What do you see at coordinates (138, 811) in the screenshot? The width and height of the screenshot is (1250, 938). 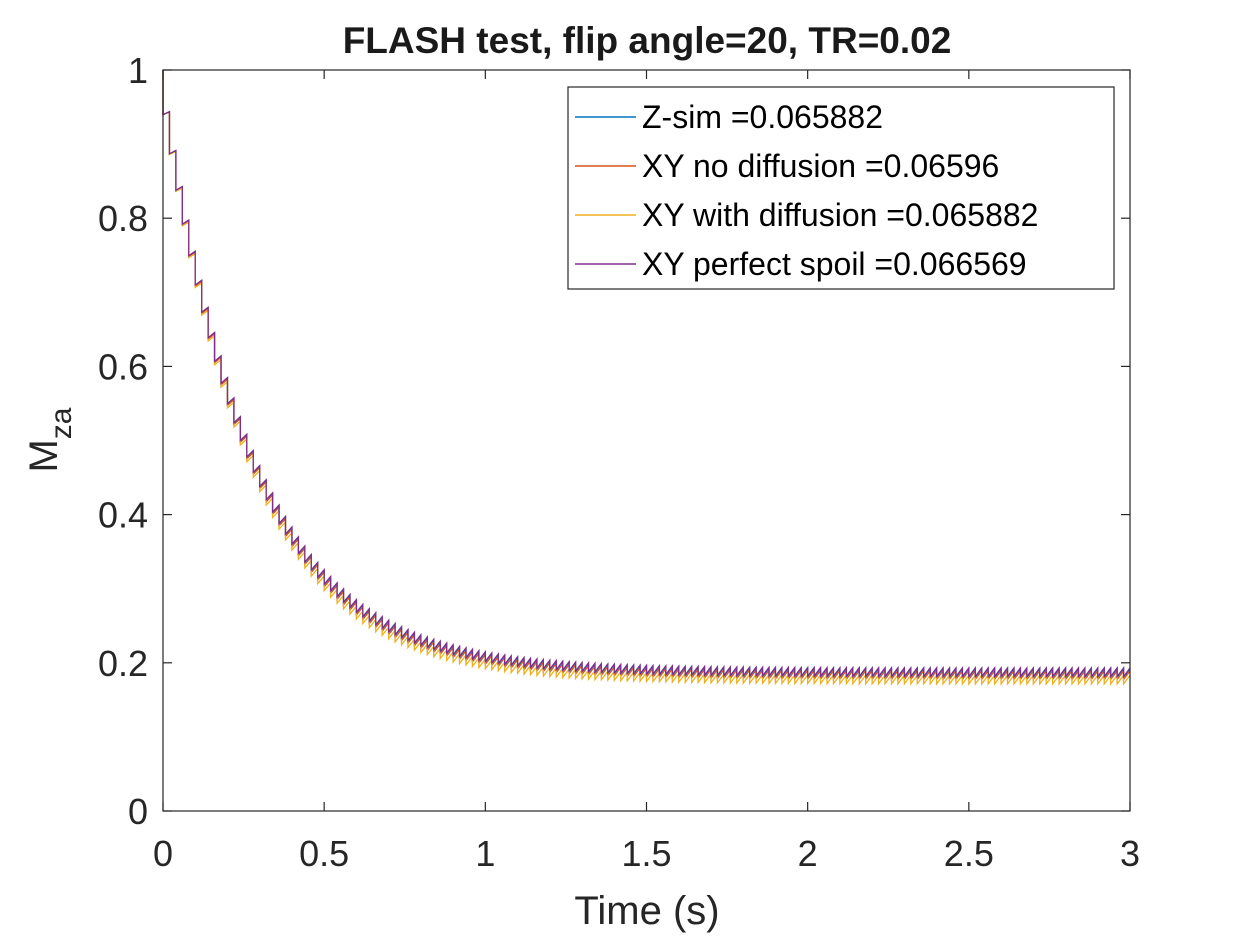 I see `y-tick-label: 0` at bounding box center [138, 811].